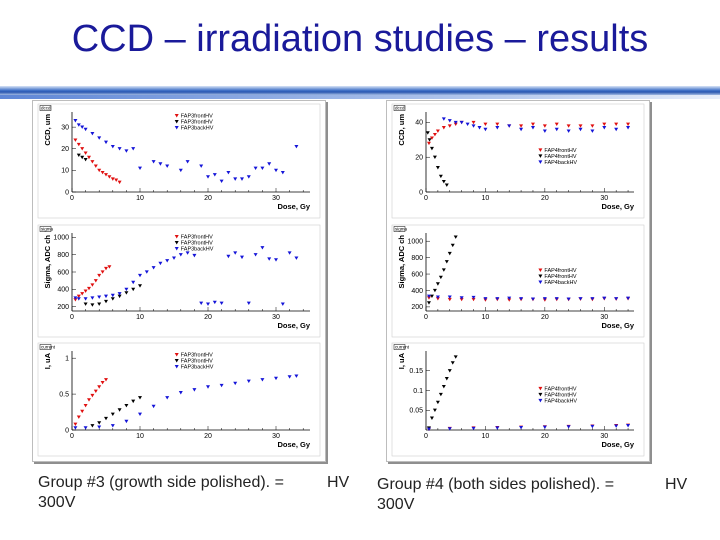 This screenshot has height=540, width=720. I want to click on y-tick-label: 800, so click(417, 258).